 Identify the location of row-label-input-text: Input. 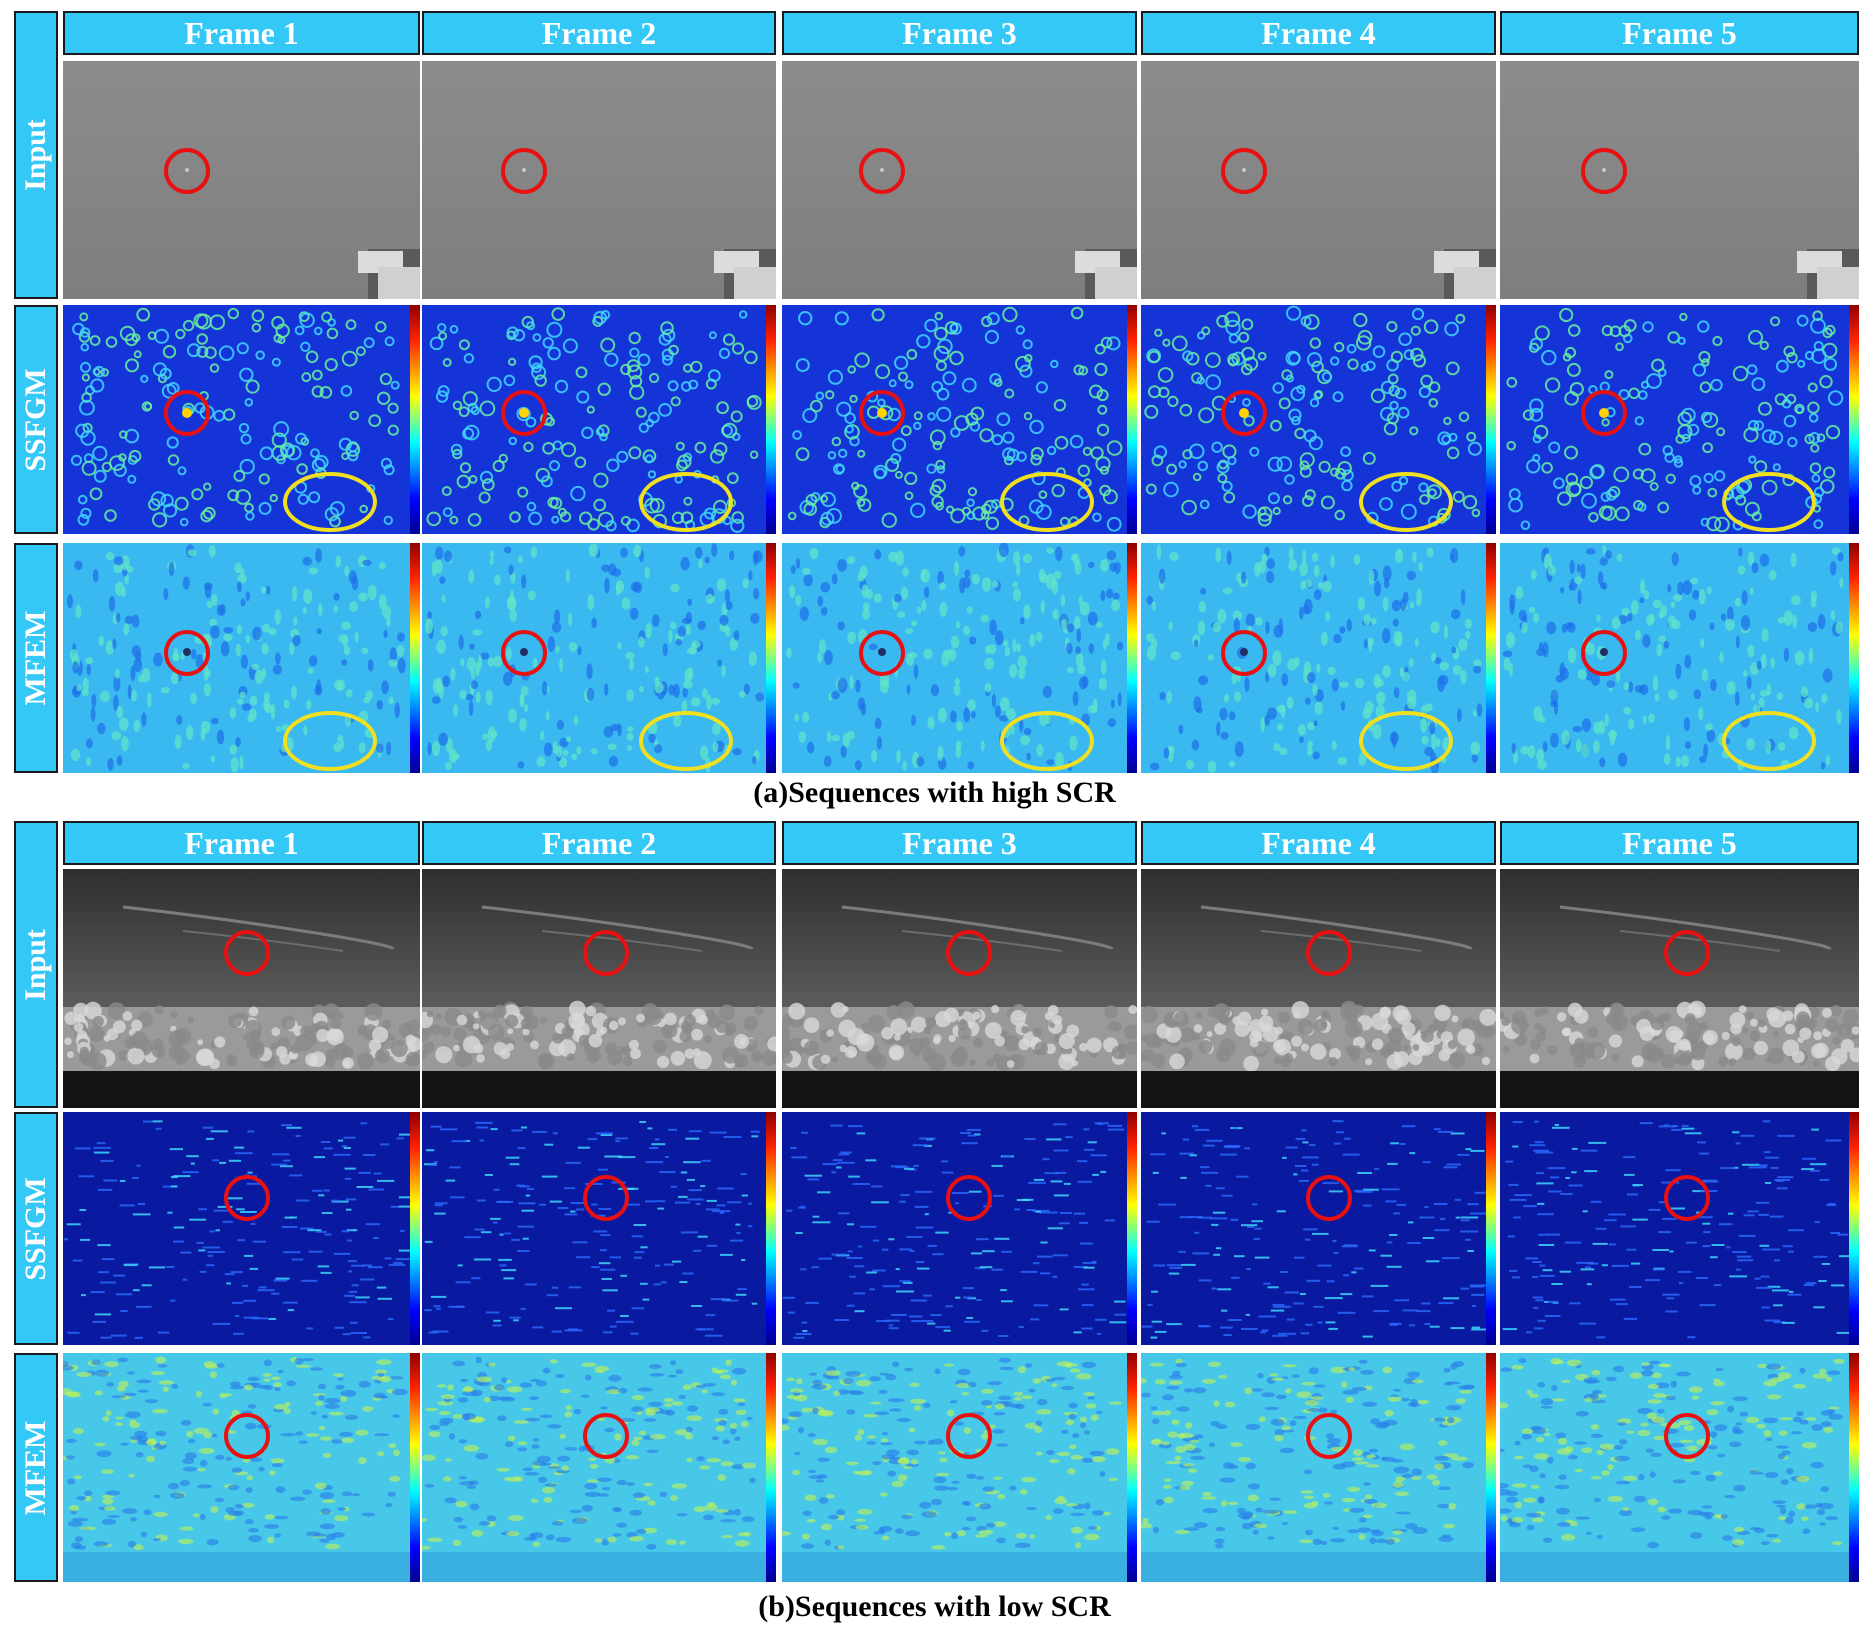
(35, 964).